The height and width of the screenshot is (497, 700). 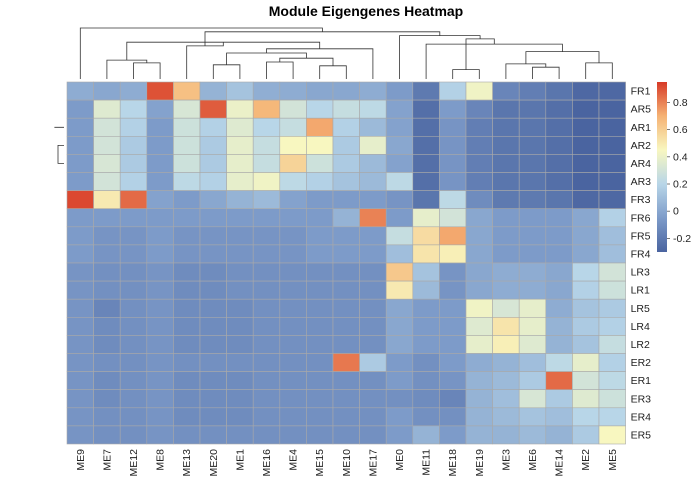 What do you see at coordinates (640, 291) in the screenshot?
I see `row-label: LR1` at bounding box center [640, 291].